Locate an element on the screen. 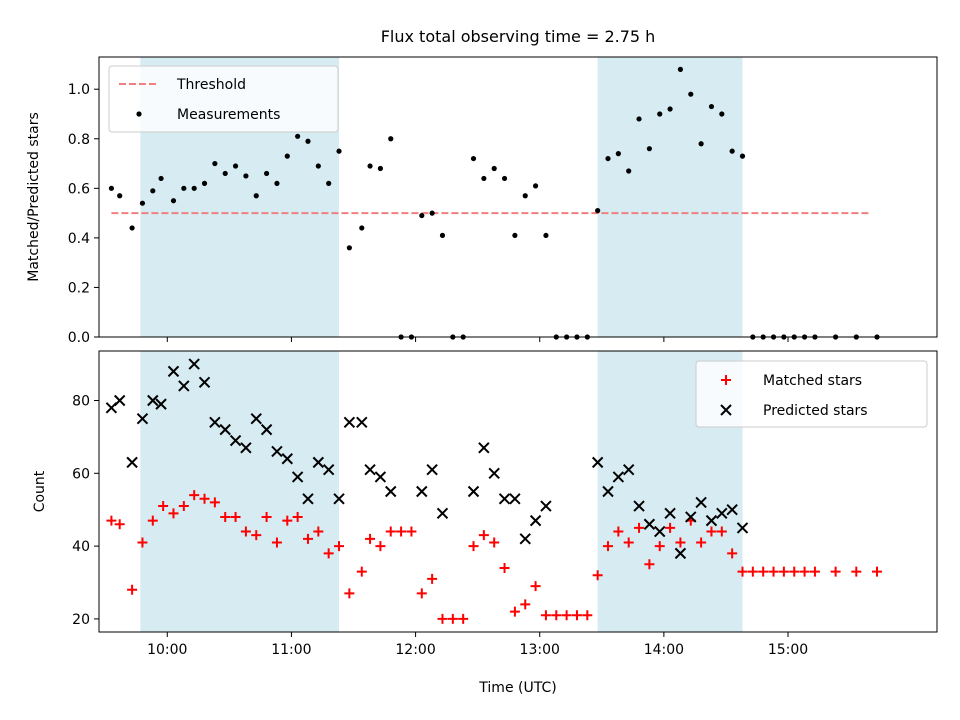 Image resolution: width=960 pixels, height=720 pixels. y-tick-label: 40 is located at coordinates (81, 547).